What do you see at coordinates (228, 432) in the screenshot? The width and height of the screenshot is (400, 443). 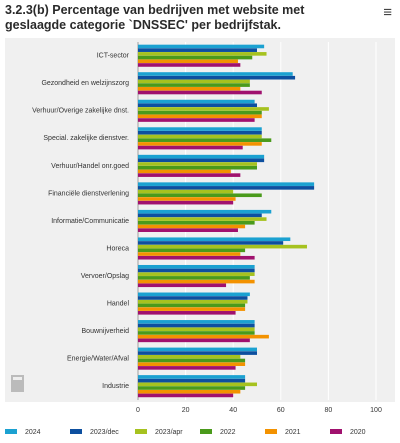 I see `legend-label: 2022` at bounding box center [228, 432].